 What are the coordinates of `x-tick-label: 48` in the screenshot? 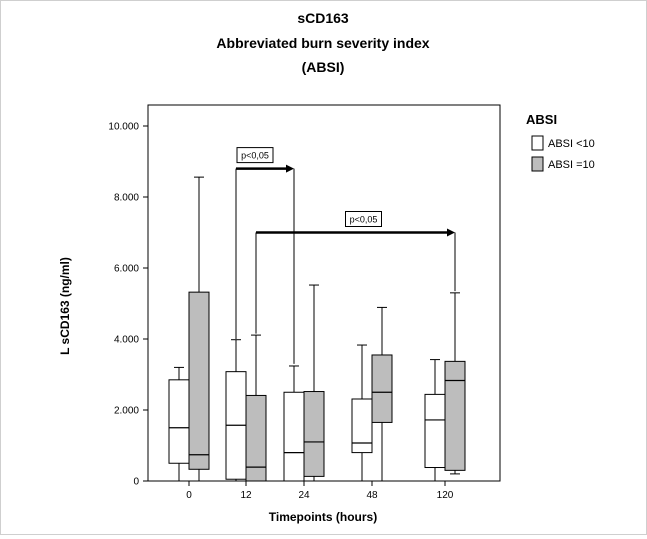 It's located at (372, 495).